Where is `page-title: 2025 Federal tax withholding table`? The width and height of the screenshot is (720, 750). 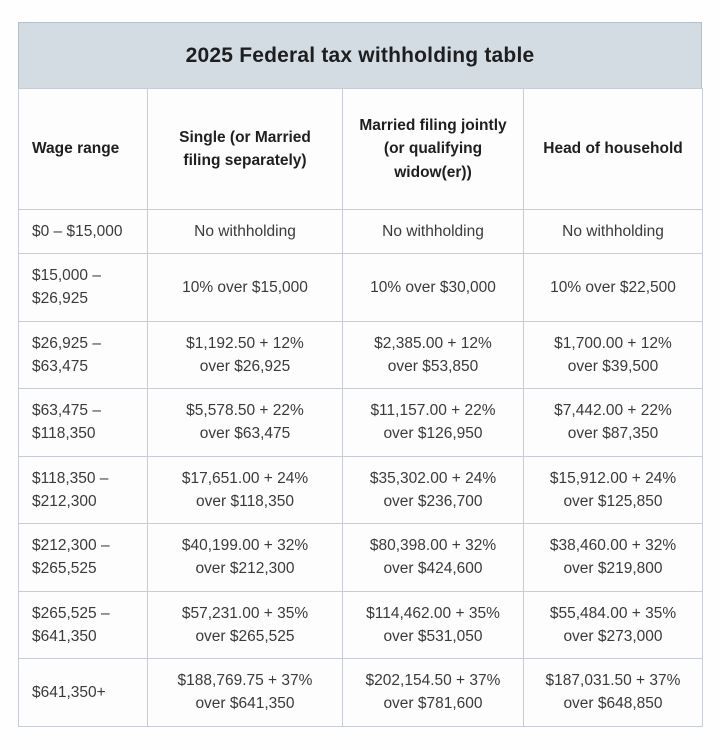 page-title: 2025 Federal tax withholding table is located at coordinates (360, 55).